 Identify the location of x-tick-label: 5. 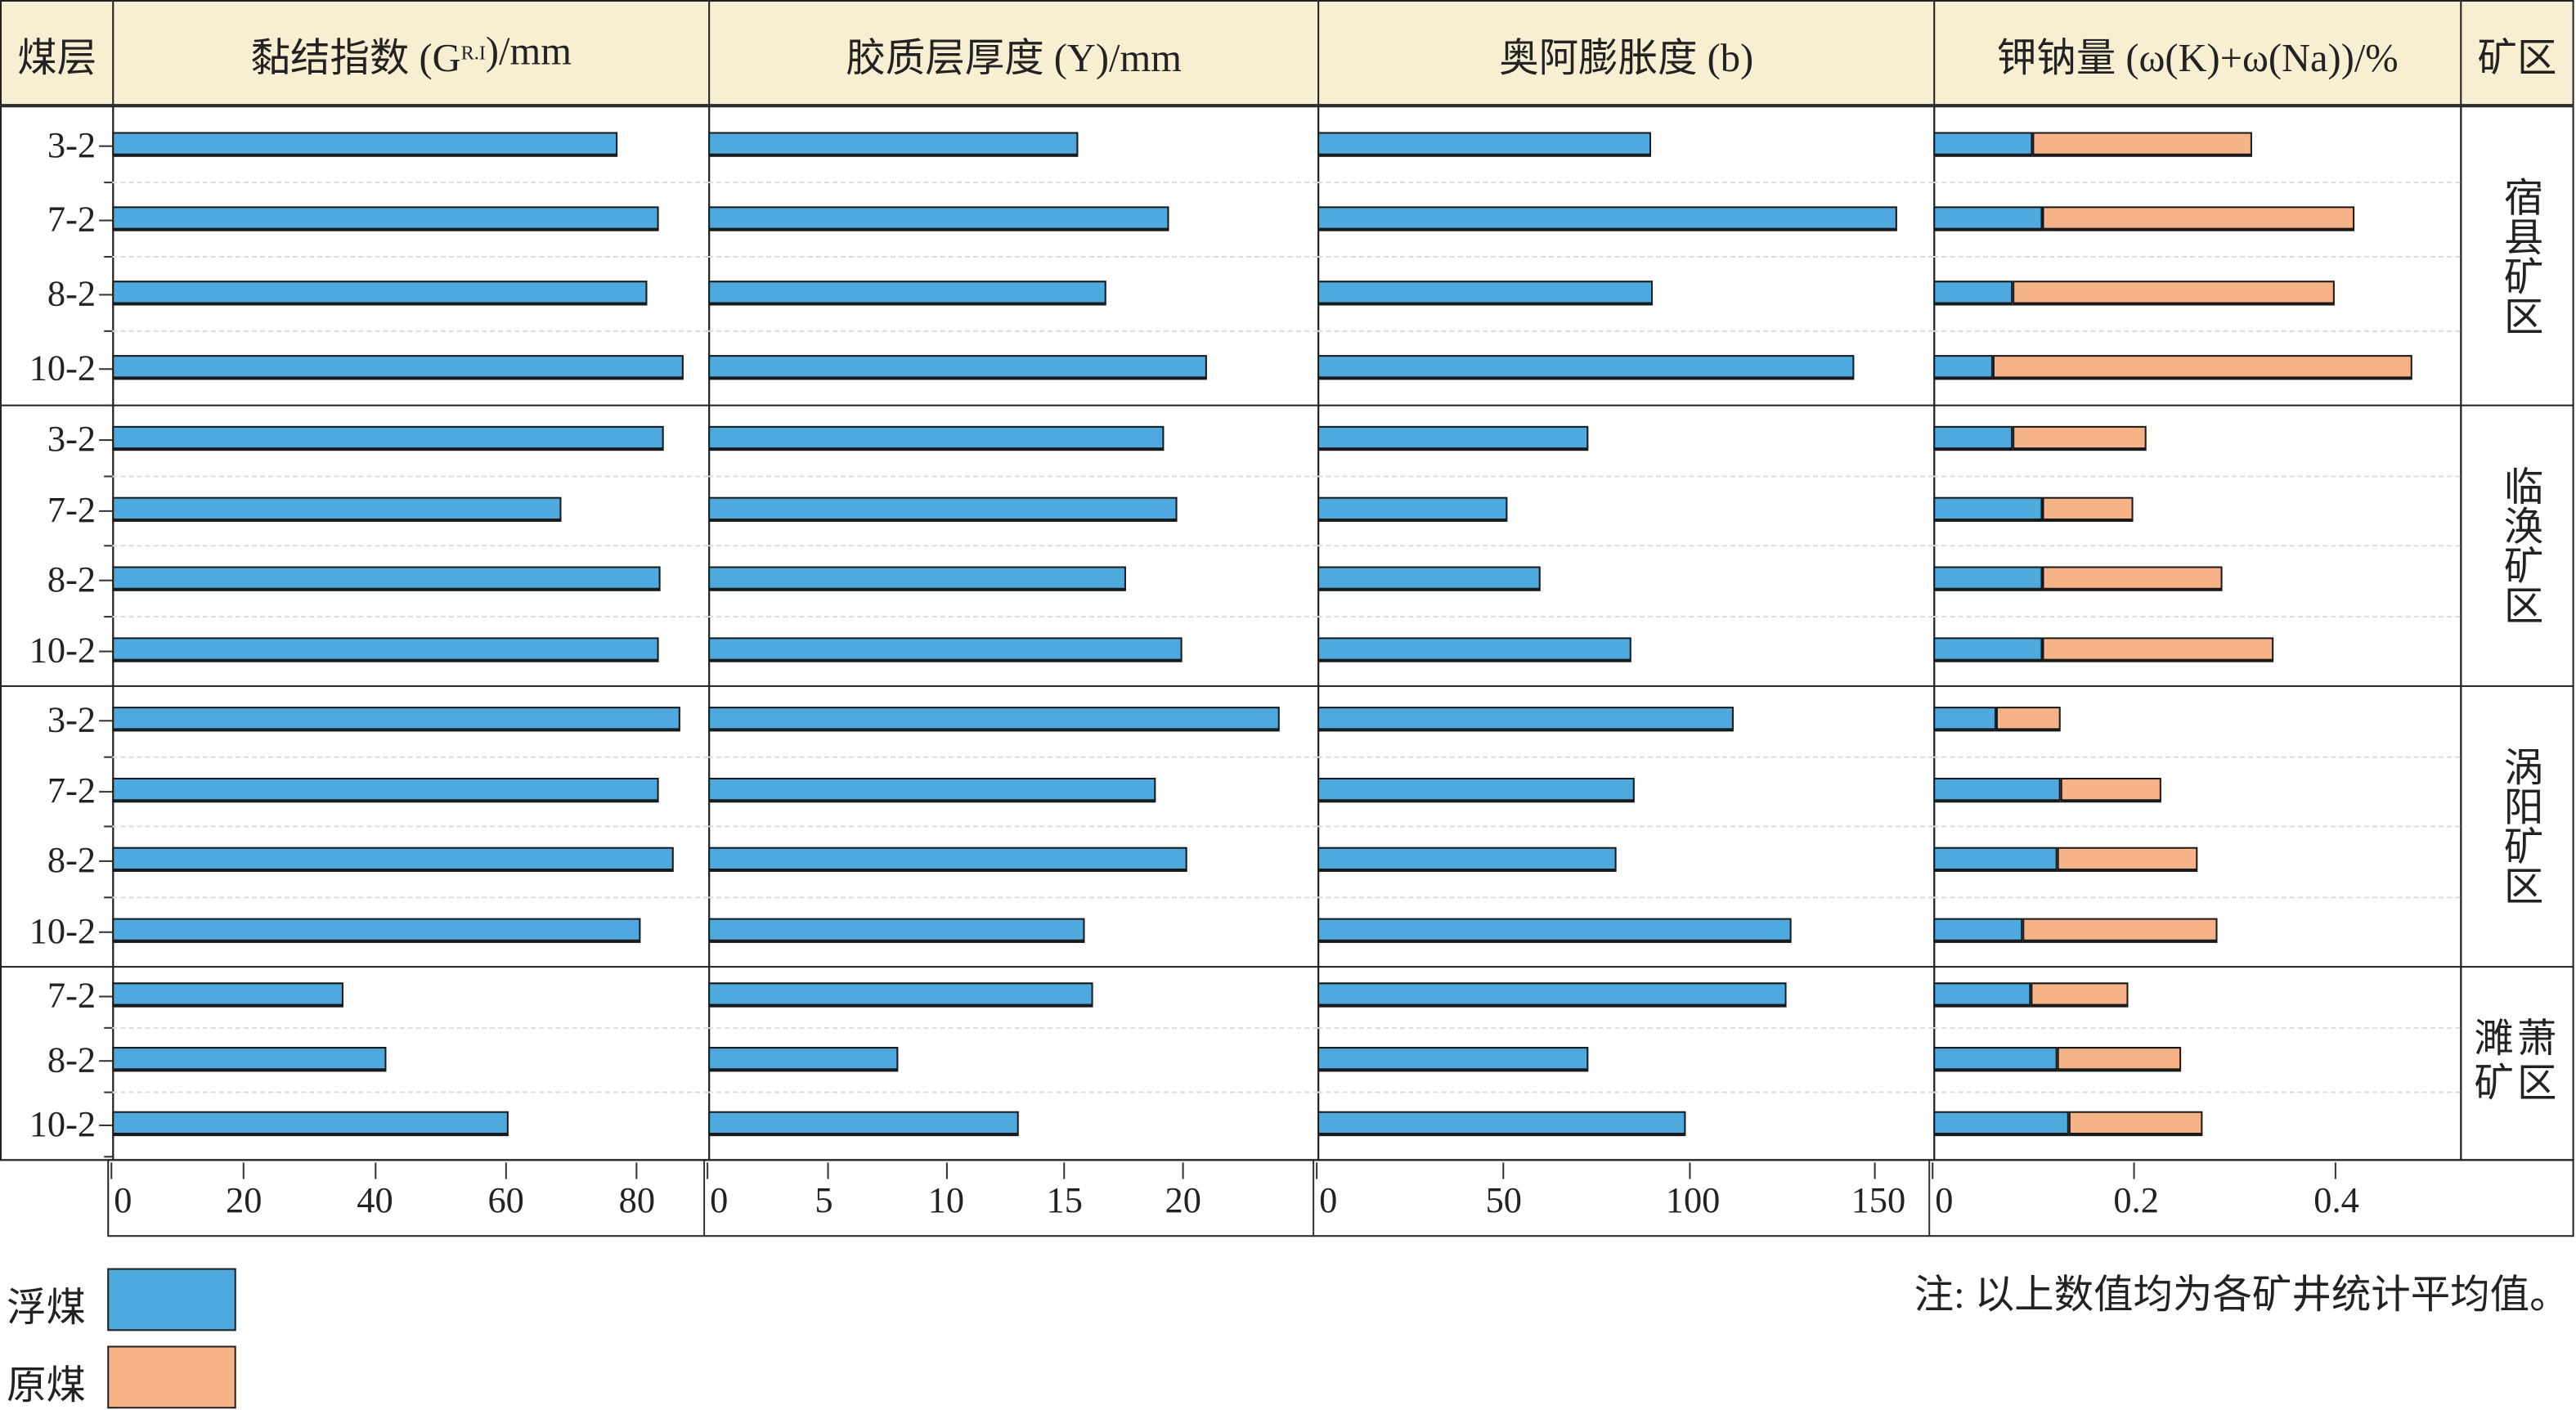
(824, 1200).